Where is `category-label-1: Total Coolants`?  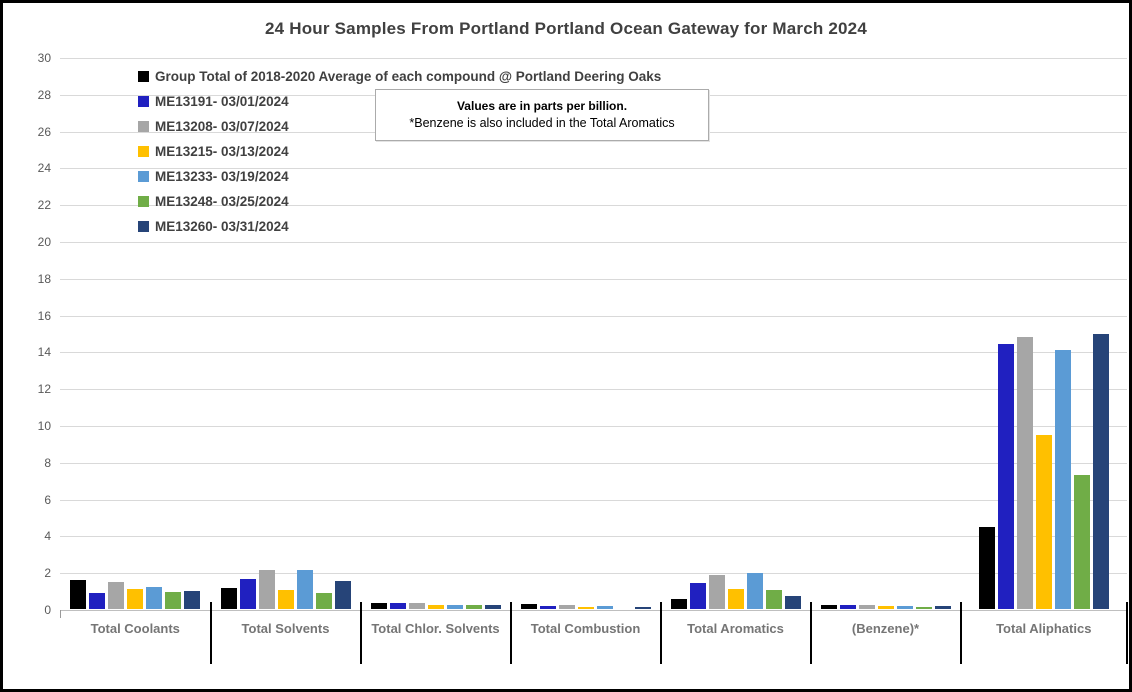 category-label-1: Total Coolants is located at coordinates (135, 628).